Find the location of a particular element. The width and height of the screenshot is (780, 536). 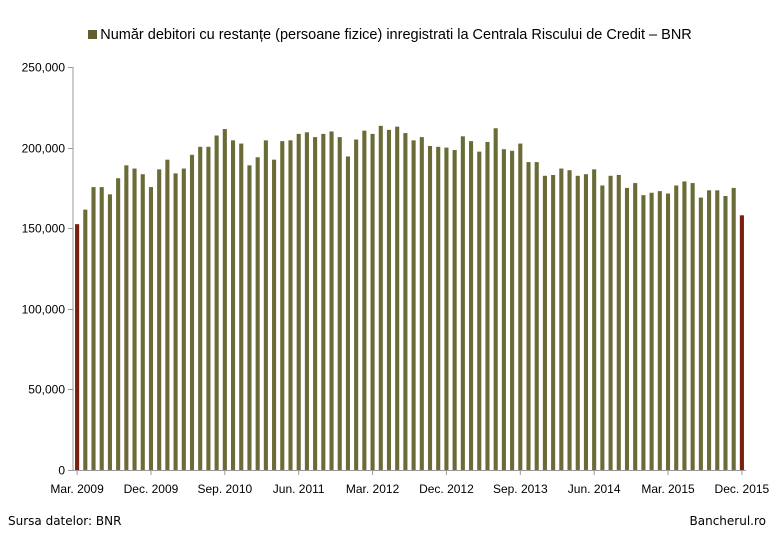

y-tick-label: 50,000 is located at coordinates (46, 390).